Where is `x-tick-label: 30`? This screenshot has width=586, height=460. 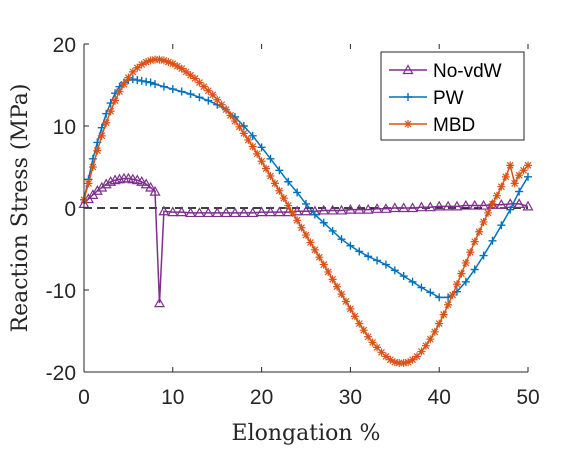
x-tick-label: 30 is located at coordinates (350, 397).